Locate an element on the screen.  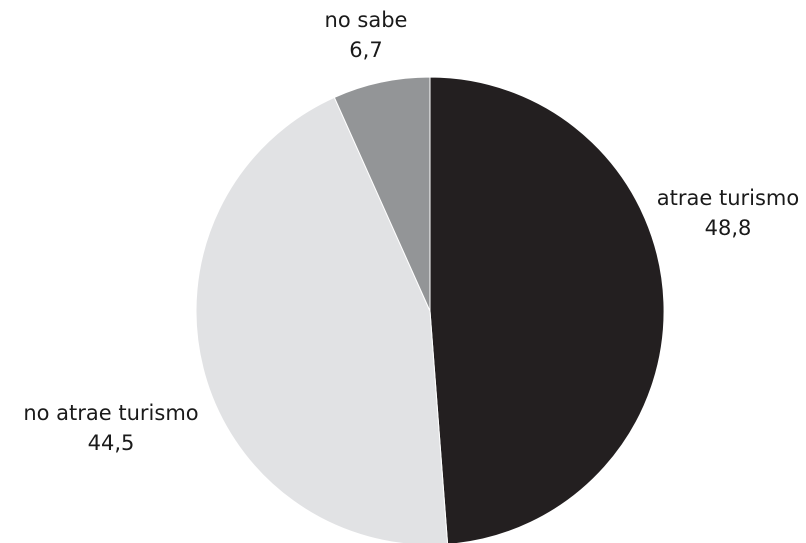
slice-value-no-atrae-turismo: 44,5 is located at coordinates (111, 443).